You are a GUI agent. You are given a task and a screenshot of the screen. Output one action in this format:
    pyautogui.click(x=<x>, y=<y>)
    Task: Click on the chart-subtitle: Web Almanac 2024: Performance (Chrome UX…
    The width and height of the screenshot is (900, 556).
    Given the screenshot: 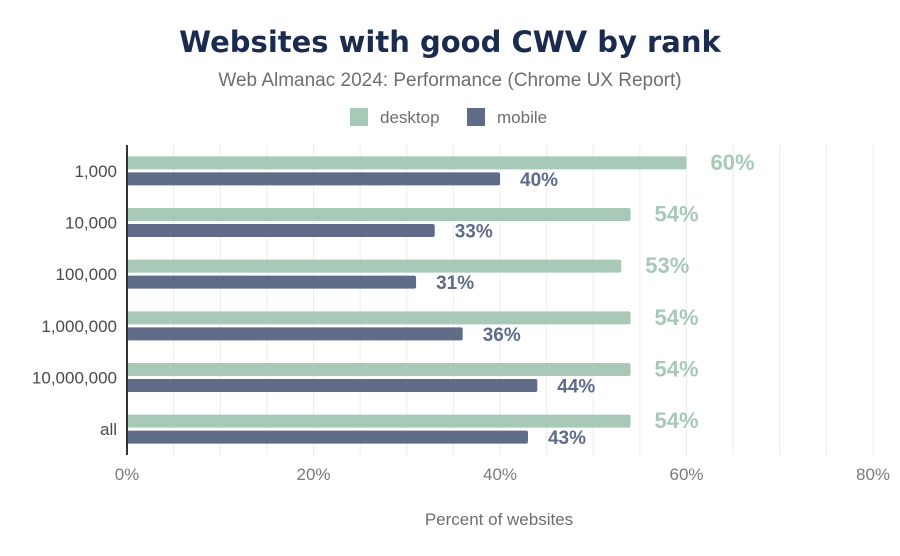 What is the action you would take?
    pyautogui.click(x=449, y=80)
    